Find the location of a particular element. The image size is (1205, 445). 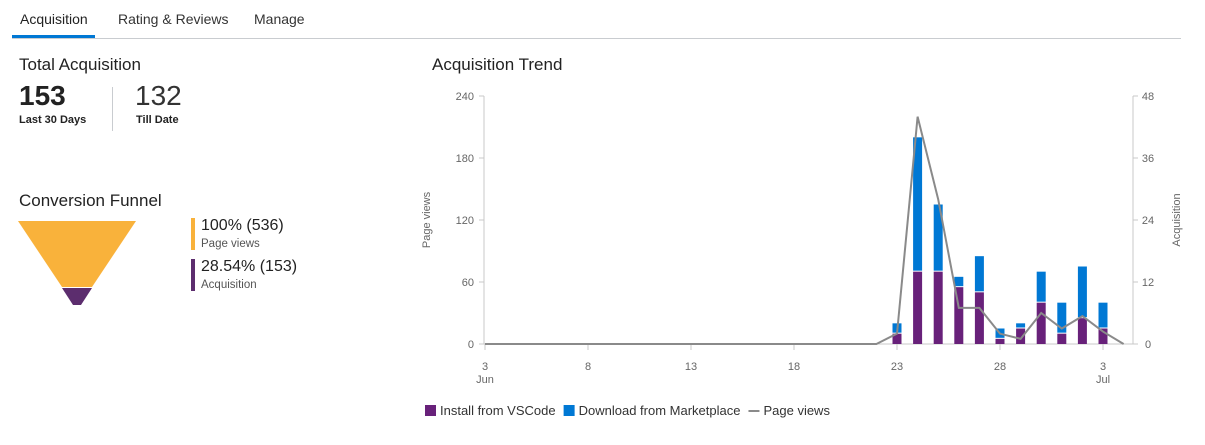

left-axis-tick-label: 240 is located at coordinates (465, 97).